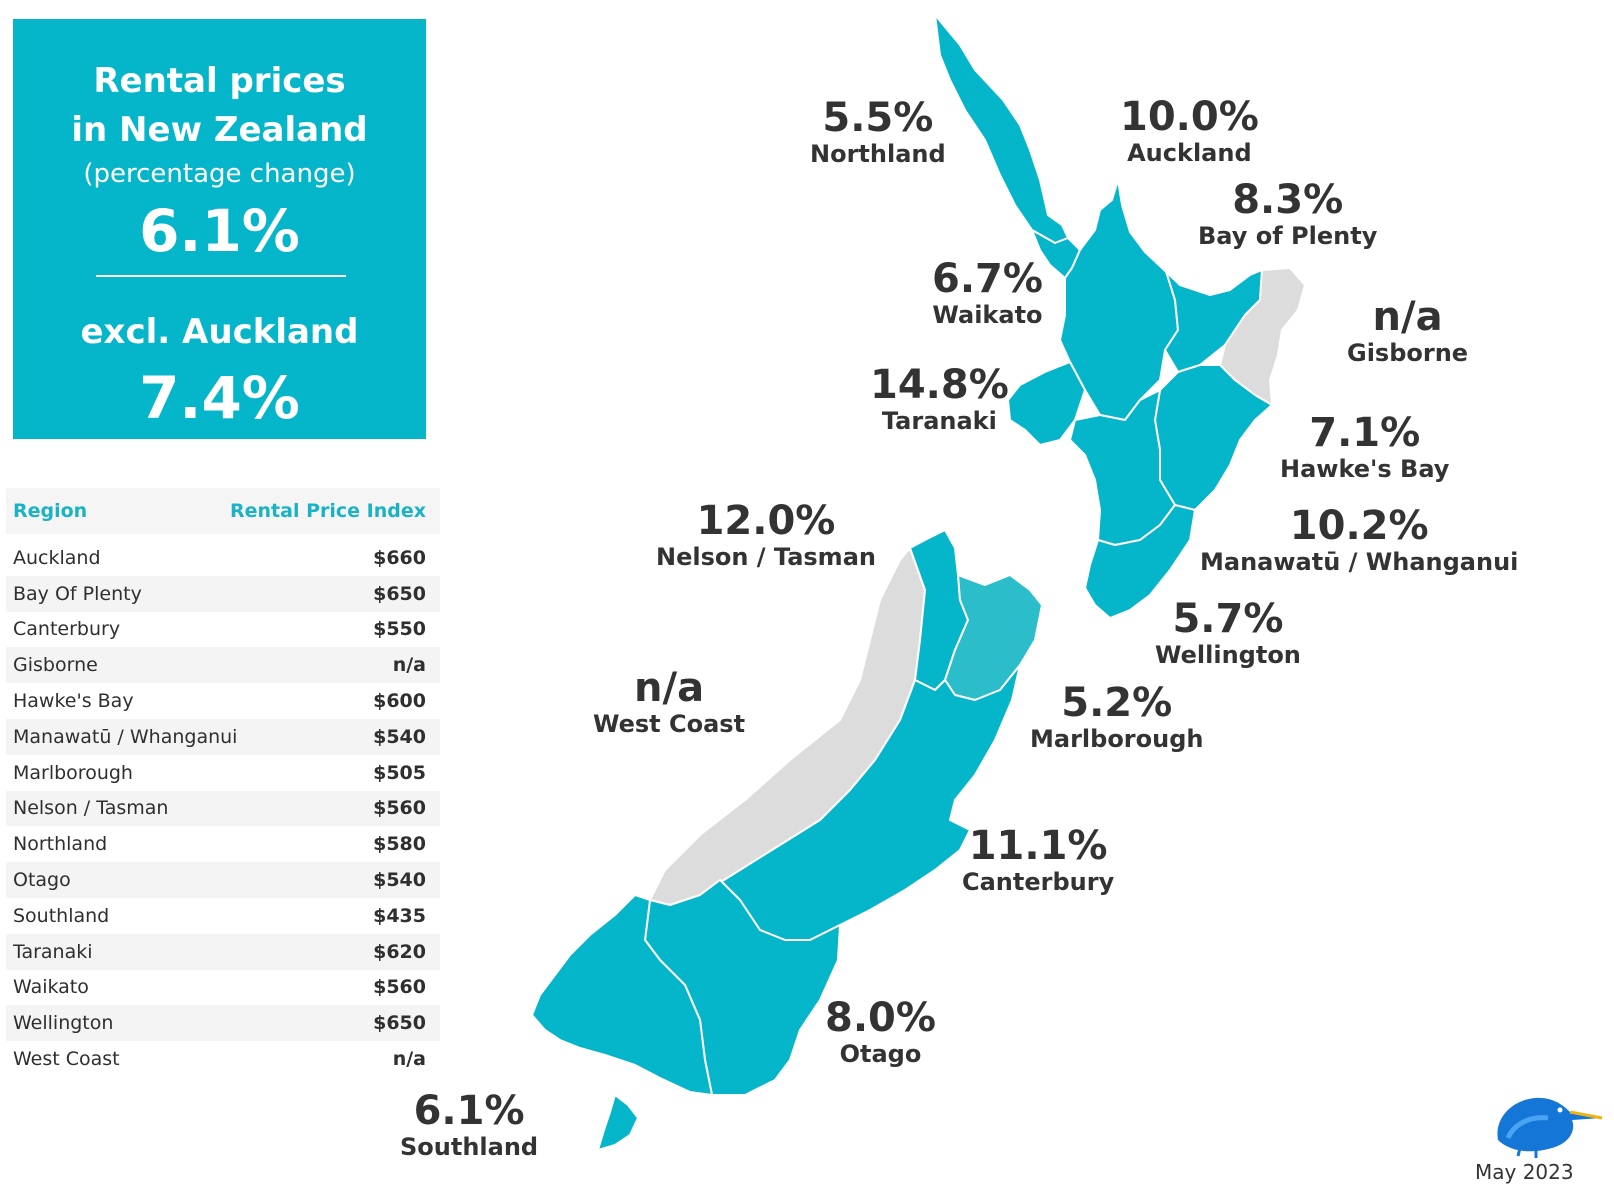 The image size is (1614, 1192). I want to click on summary-overall-change: 6.1%, so click(219, 231).